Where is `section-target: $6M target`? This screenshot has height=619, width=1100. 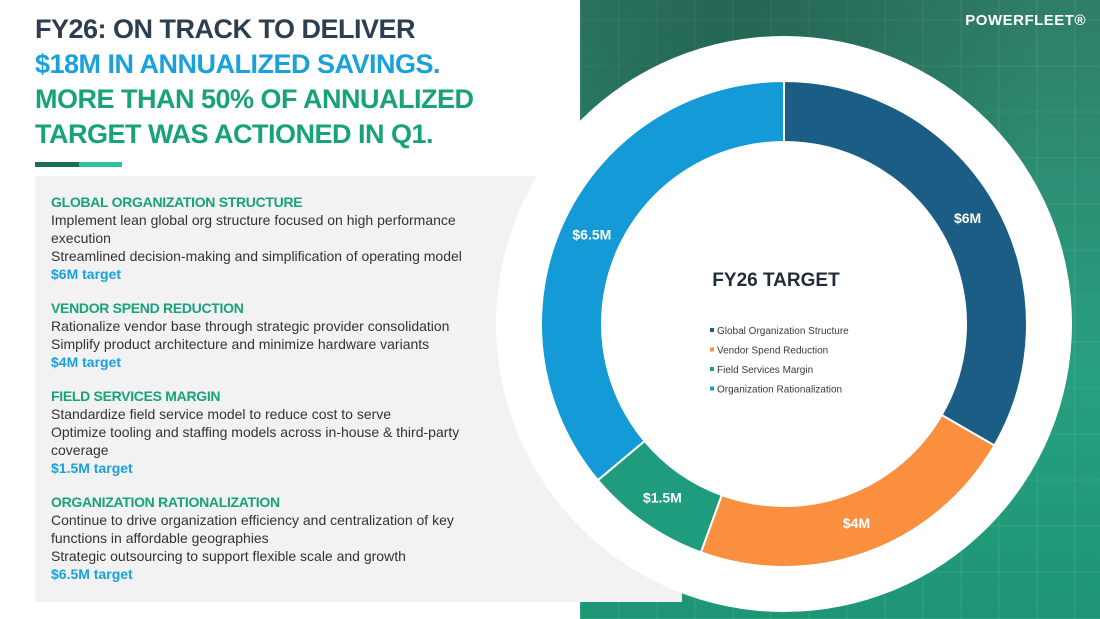 section-target: $6M target is located at coordinates (86, 274).